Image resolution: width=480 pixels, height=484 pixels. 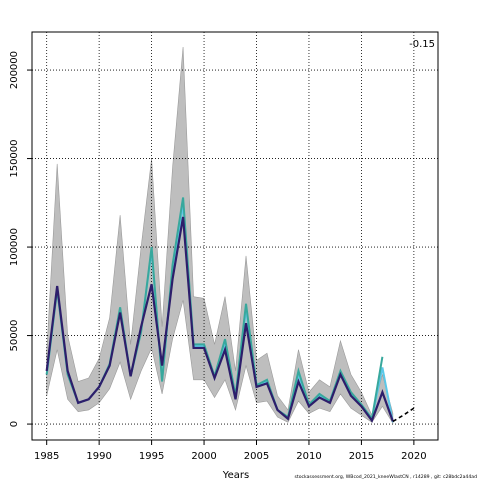 I want to click on x-axis-label: Years, so click(x=235, y=475).